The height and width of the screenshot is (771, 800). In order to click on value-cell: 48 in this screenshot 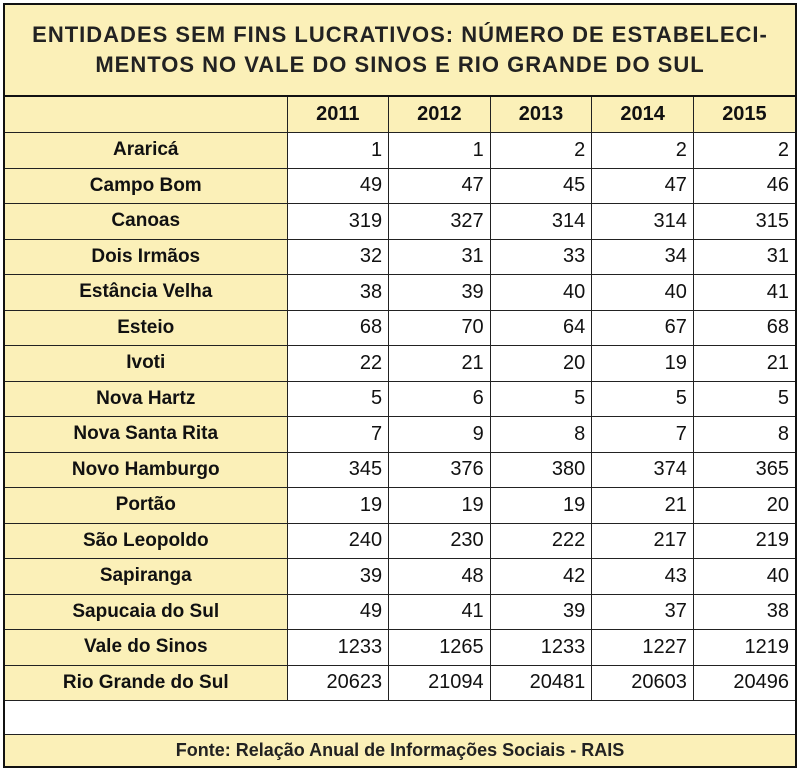, I will do `click(439, 576)`.